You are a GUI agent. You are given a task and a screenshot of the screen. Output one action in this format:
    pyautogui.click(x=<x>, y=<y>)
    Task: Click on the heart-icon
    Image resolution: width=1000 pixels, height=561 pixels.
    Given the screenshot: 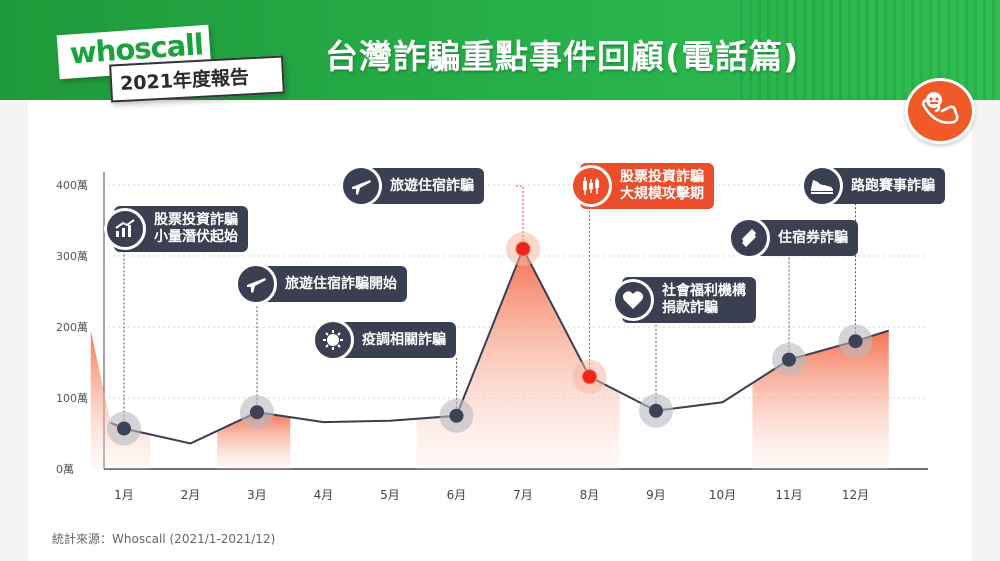 What is the action you would take?
    pyautogui.click(x=633, y=300)
    